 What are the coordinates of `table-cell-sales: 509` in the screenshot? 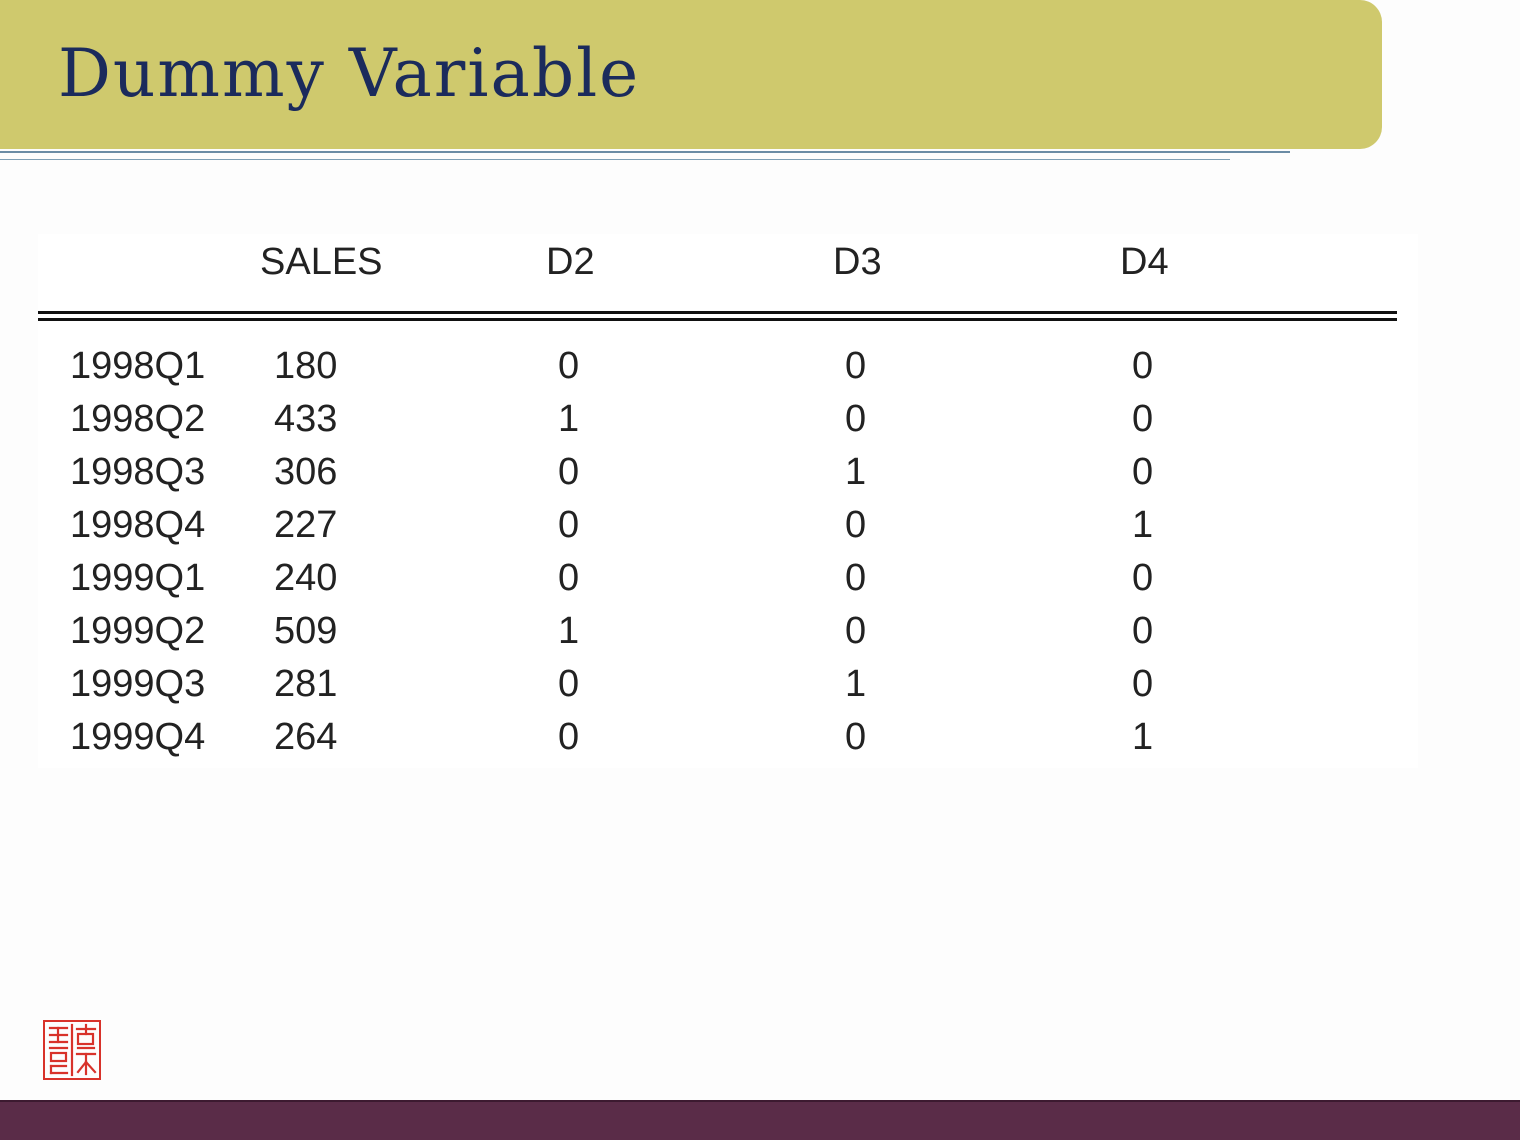 It's located at (306, 631).